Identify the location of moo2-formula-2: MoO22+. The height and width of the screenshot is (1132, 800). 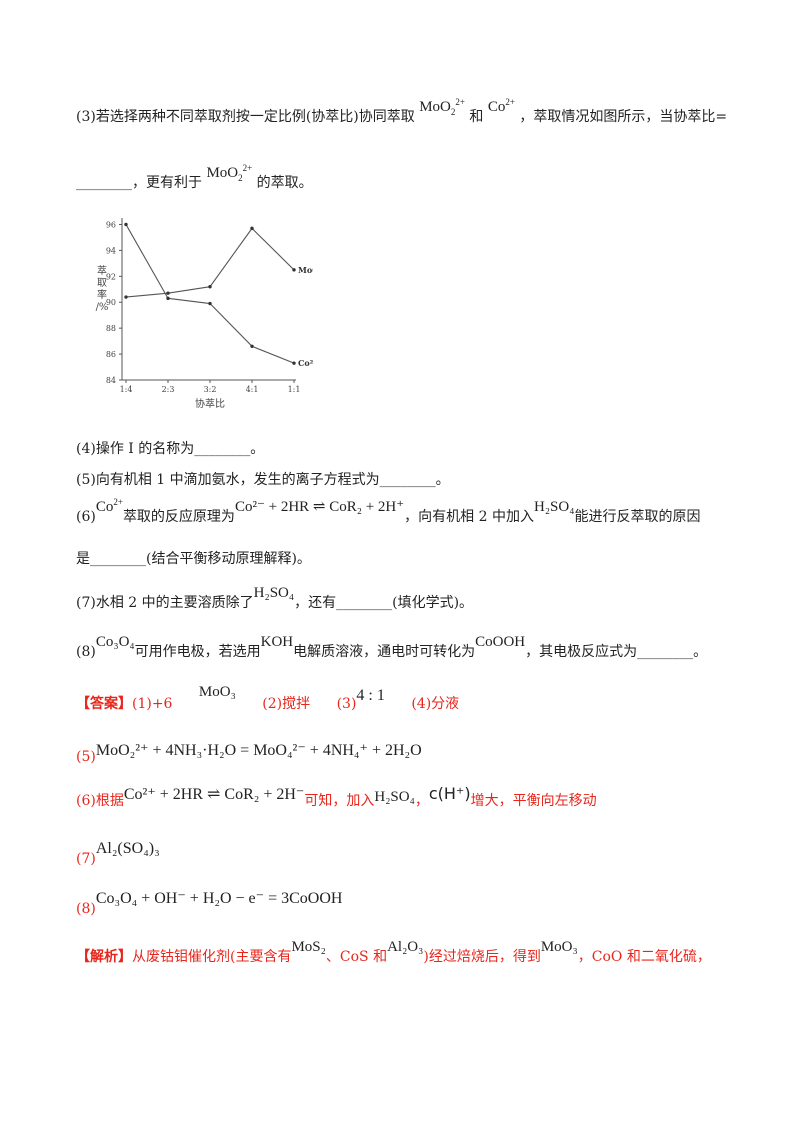
(229, 173).